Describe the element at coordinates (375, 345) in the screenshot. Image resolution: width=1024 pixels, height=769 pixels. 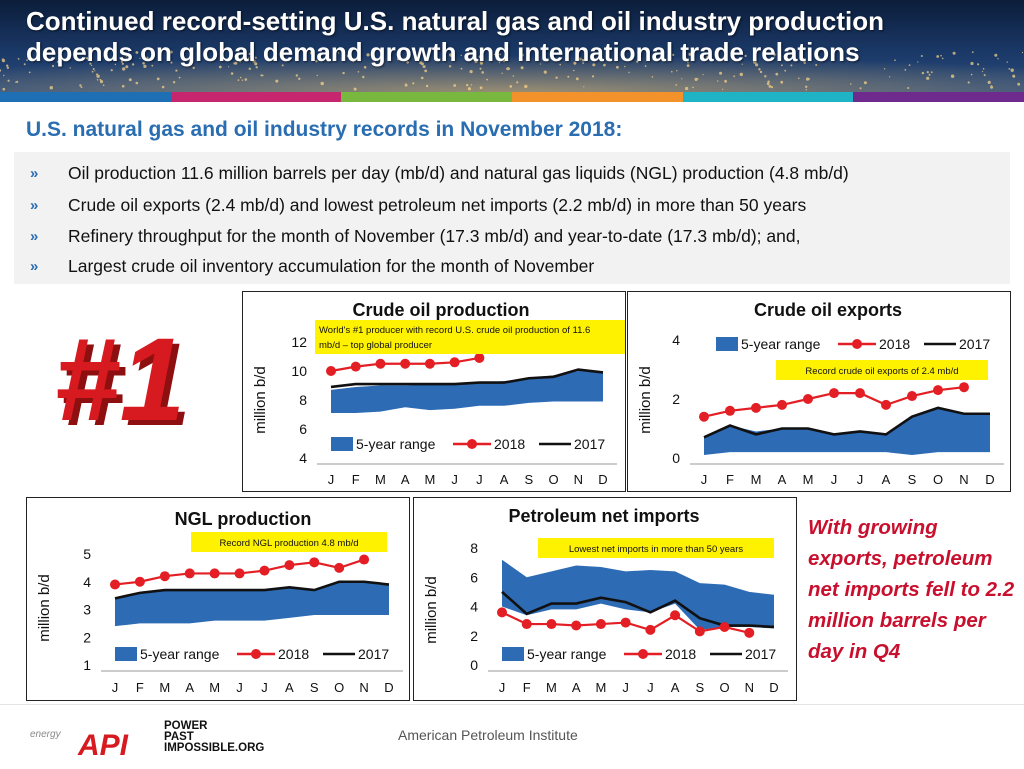
I see `annotation-text: mb/d – top global producer` at that location.